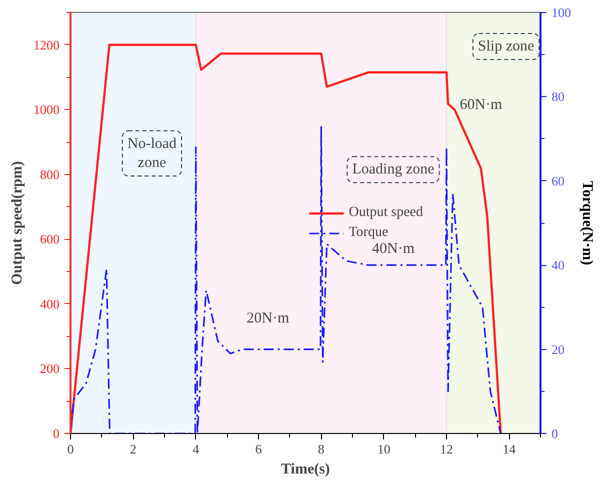  Describe the element at coordinates (196, 449) in the screenshot. I see `x-tick-label: 4` at that location.